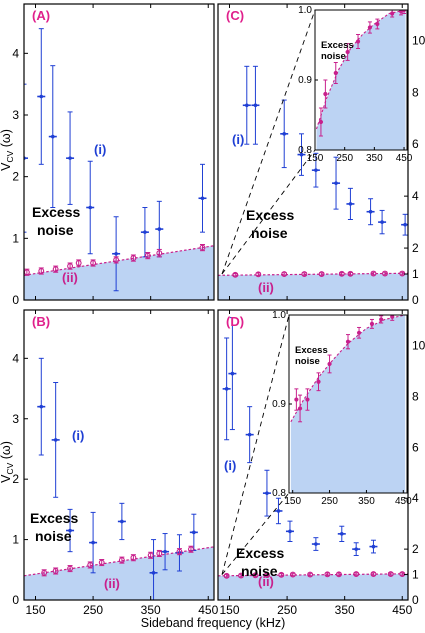 The height and width of the screenshot is (633, 425). What do you see at coordinates (415, 396) in the screenshot?
I see `y-tick-label: 8` at bounding box center [415, 396].